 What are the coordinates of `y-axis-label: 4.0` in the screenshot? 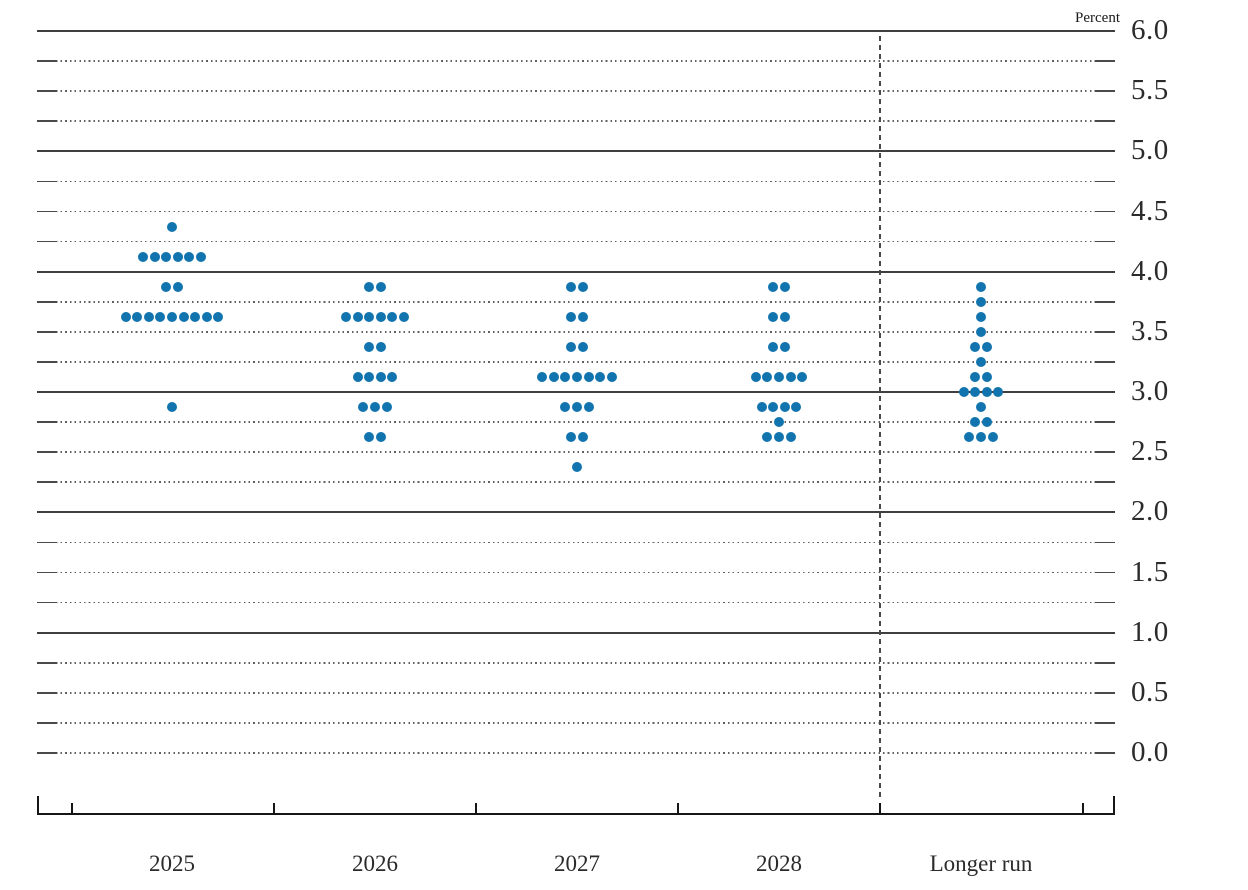 It's located at (1150, 270).